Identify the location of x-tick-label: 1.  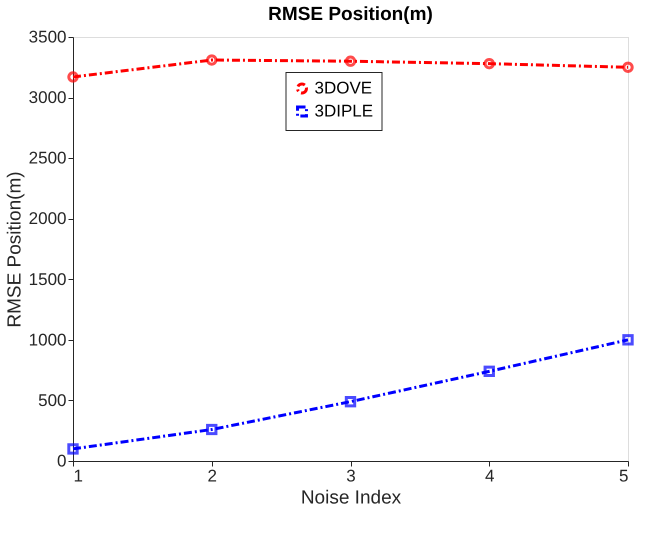
(78, 476).